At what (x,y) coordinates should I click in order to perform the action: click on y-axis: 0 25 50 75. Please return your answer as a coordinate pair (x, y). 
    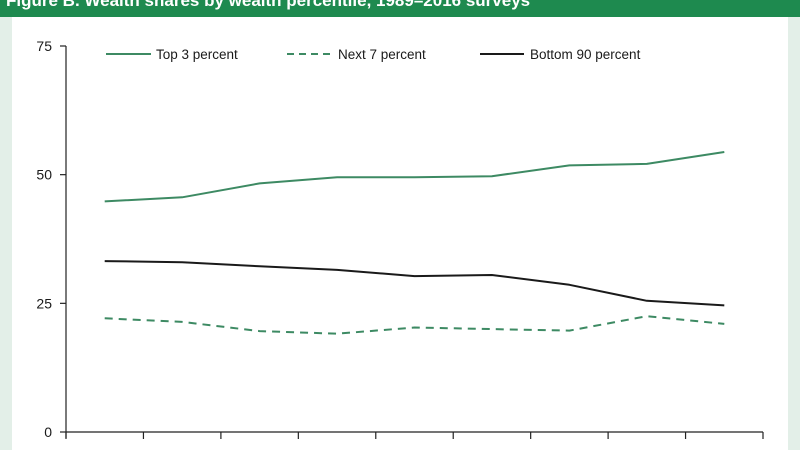
    Looking at the image, I should click on (51, 239).